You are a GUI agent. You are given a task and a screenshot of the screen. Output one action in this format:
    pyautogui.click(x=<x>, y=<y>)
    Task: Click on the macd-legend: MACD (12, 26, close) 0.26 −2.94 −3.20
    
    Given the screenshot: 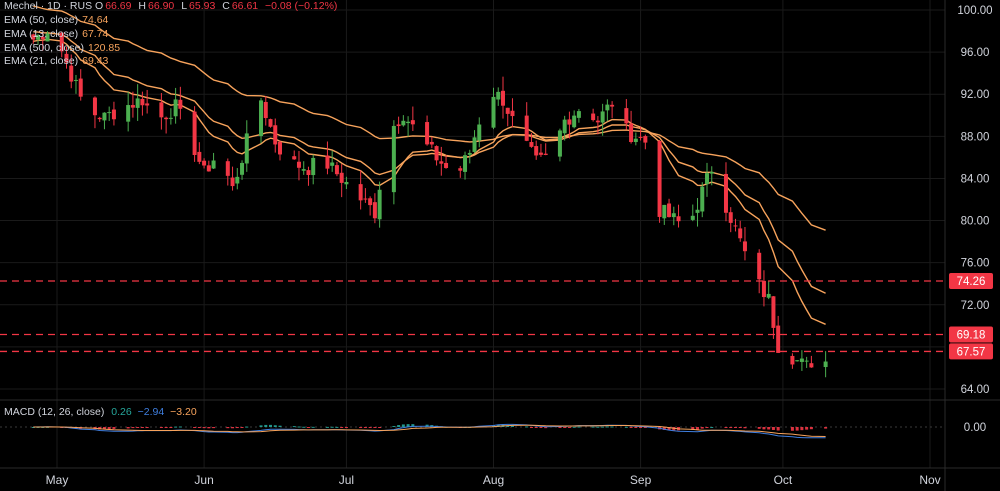 What is the action you would take?
    pyautogui.click(x=100, y=413)
    